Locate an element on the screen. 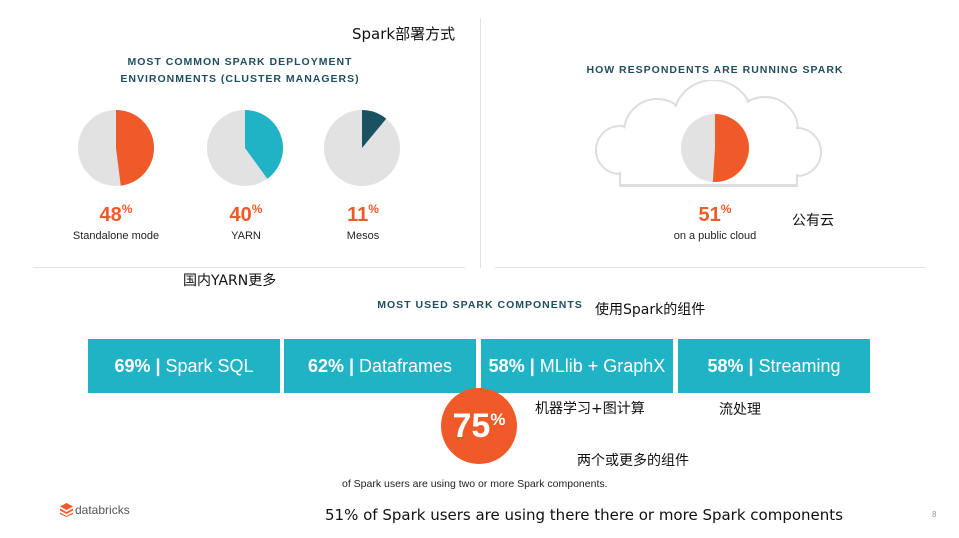 The width and height of the screenshot is (959, 538). yarn-note: 国内YARN更多 is located at coordinates (230, 281).